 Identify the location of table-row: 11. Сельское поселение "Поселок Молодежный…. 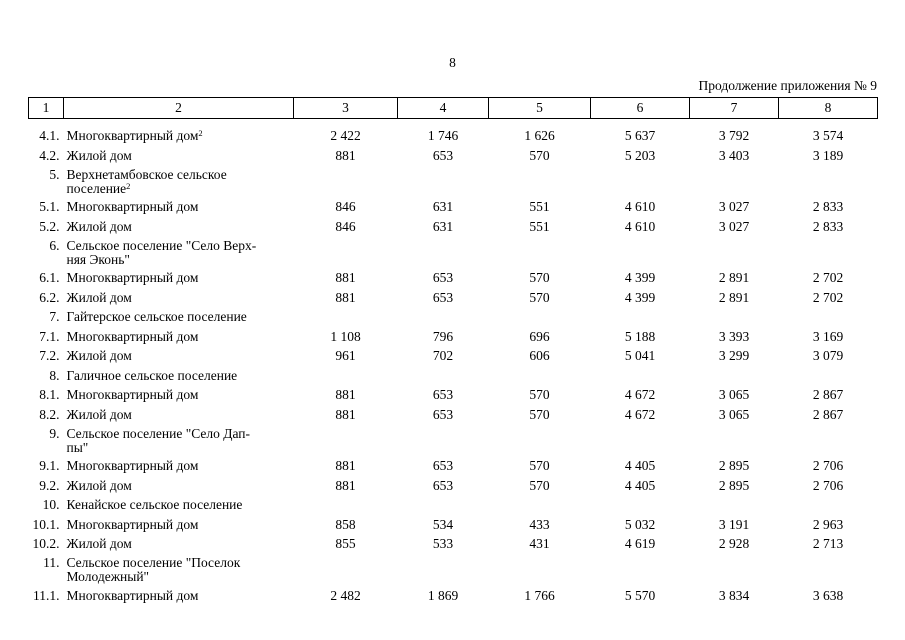
(453, 570).